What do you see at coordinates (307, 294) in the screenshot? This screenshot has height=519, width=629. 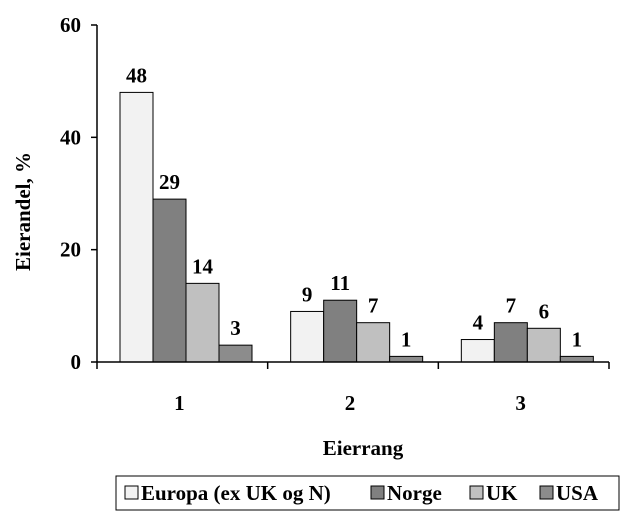 I see `data-label: 9` at bounding box center [307, 294].